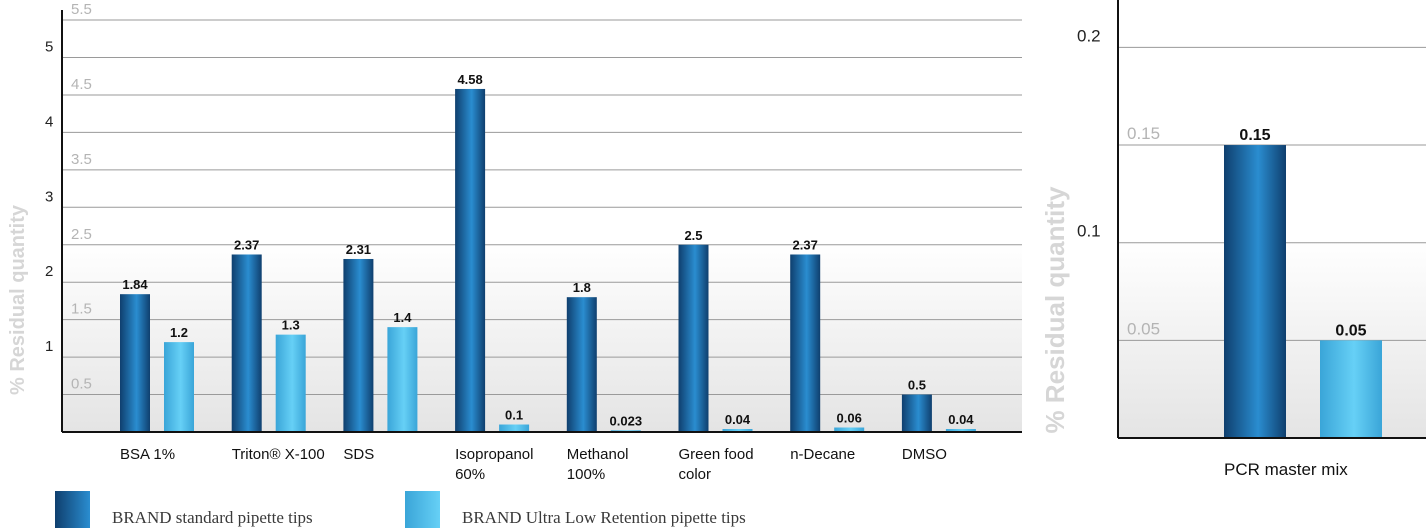  What do you see at coordinates (514, 415) in the screenshot?
I see `data-label: 0.1` at bounding box center [514, 415].